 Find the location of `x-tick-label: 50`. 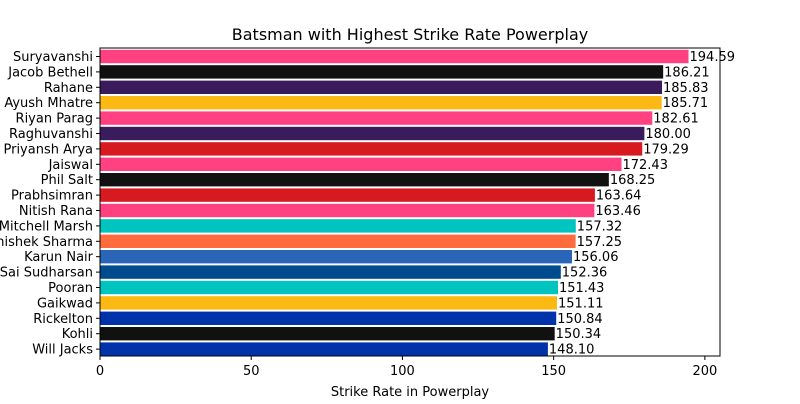

x-tick-label: 50 is located at coordinates (251, 371).